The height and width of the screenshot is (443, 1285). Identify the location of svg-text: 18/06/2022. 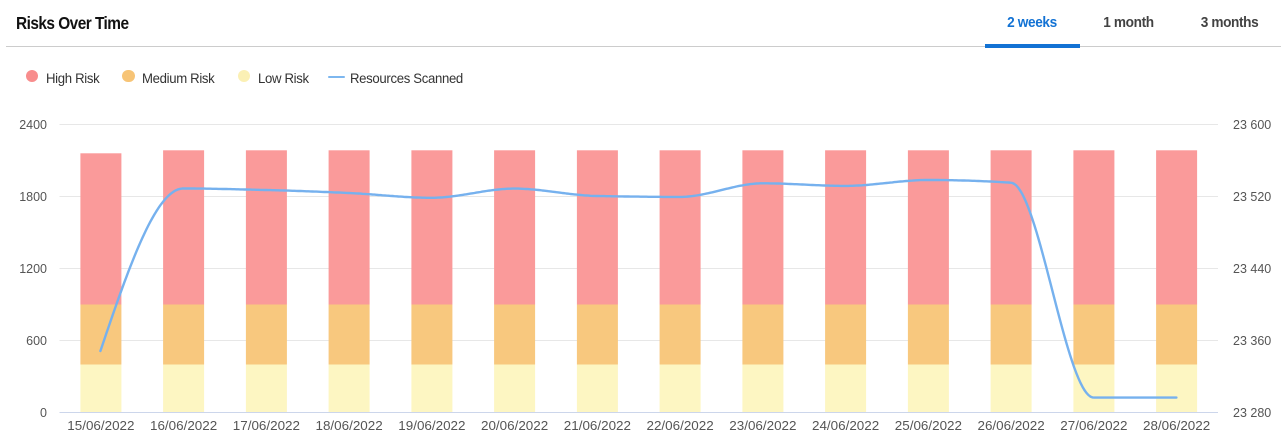
(349, 425).